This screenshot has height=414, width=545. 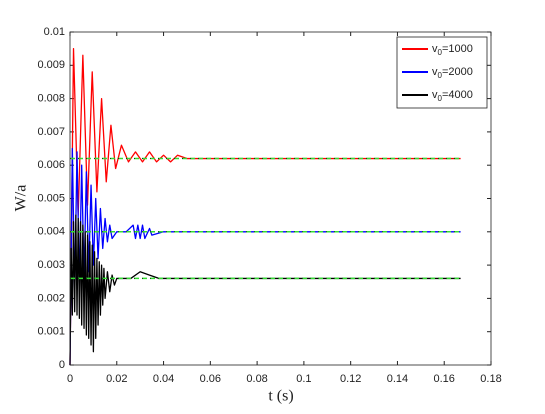 I want to click on x-tick-label: 0.1, so click(x=303, y=379).